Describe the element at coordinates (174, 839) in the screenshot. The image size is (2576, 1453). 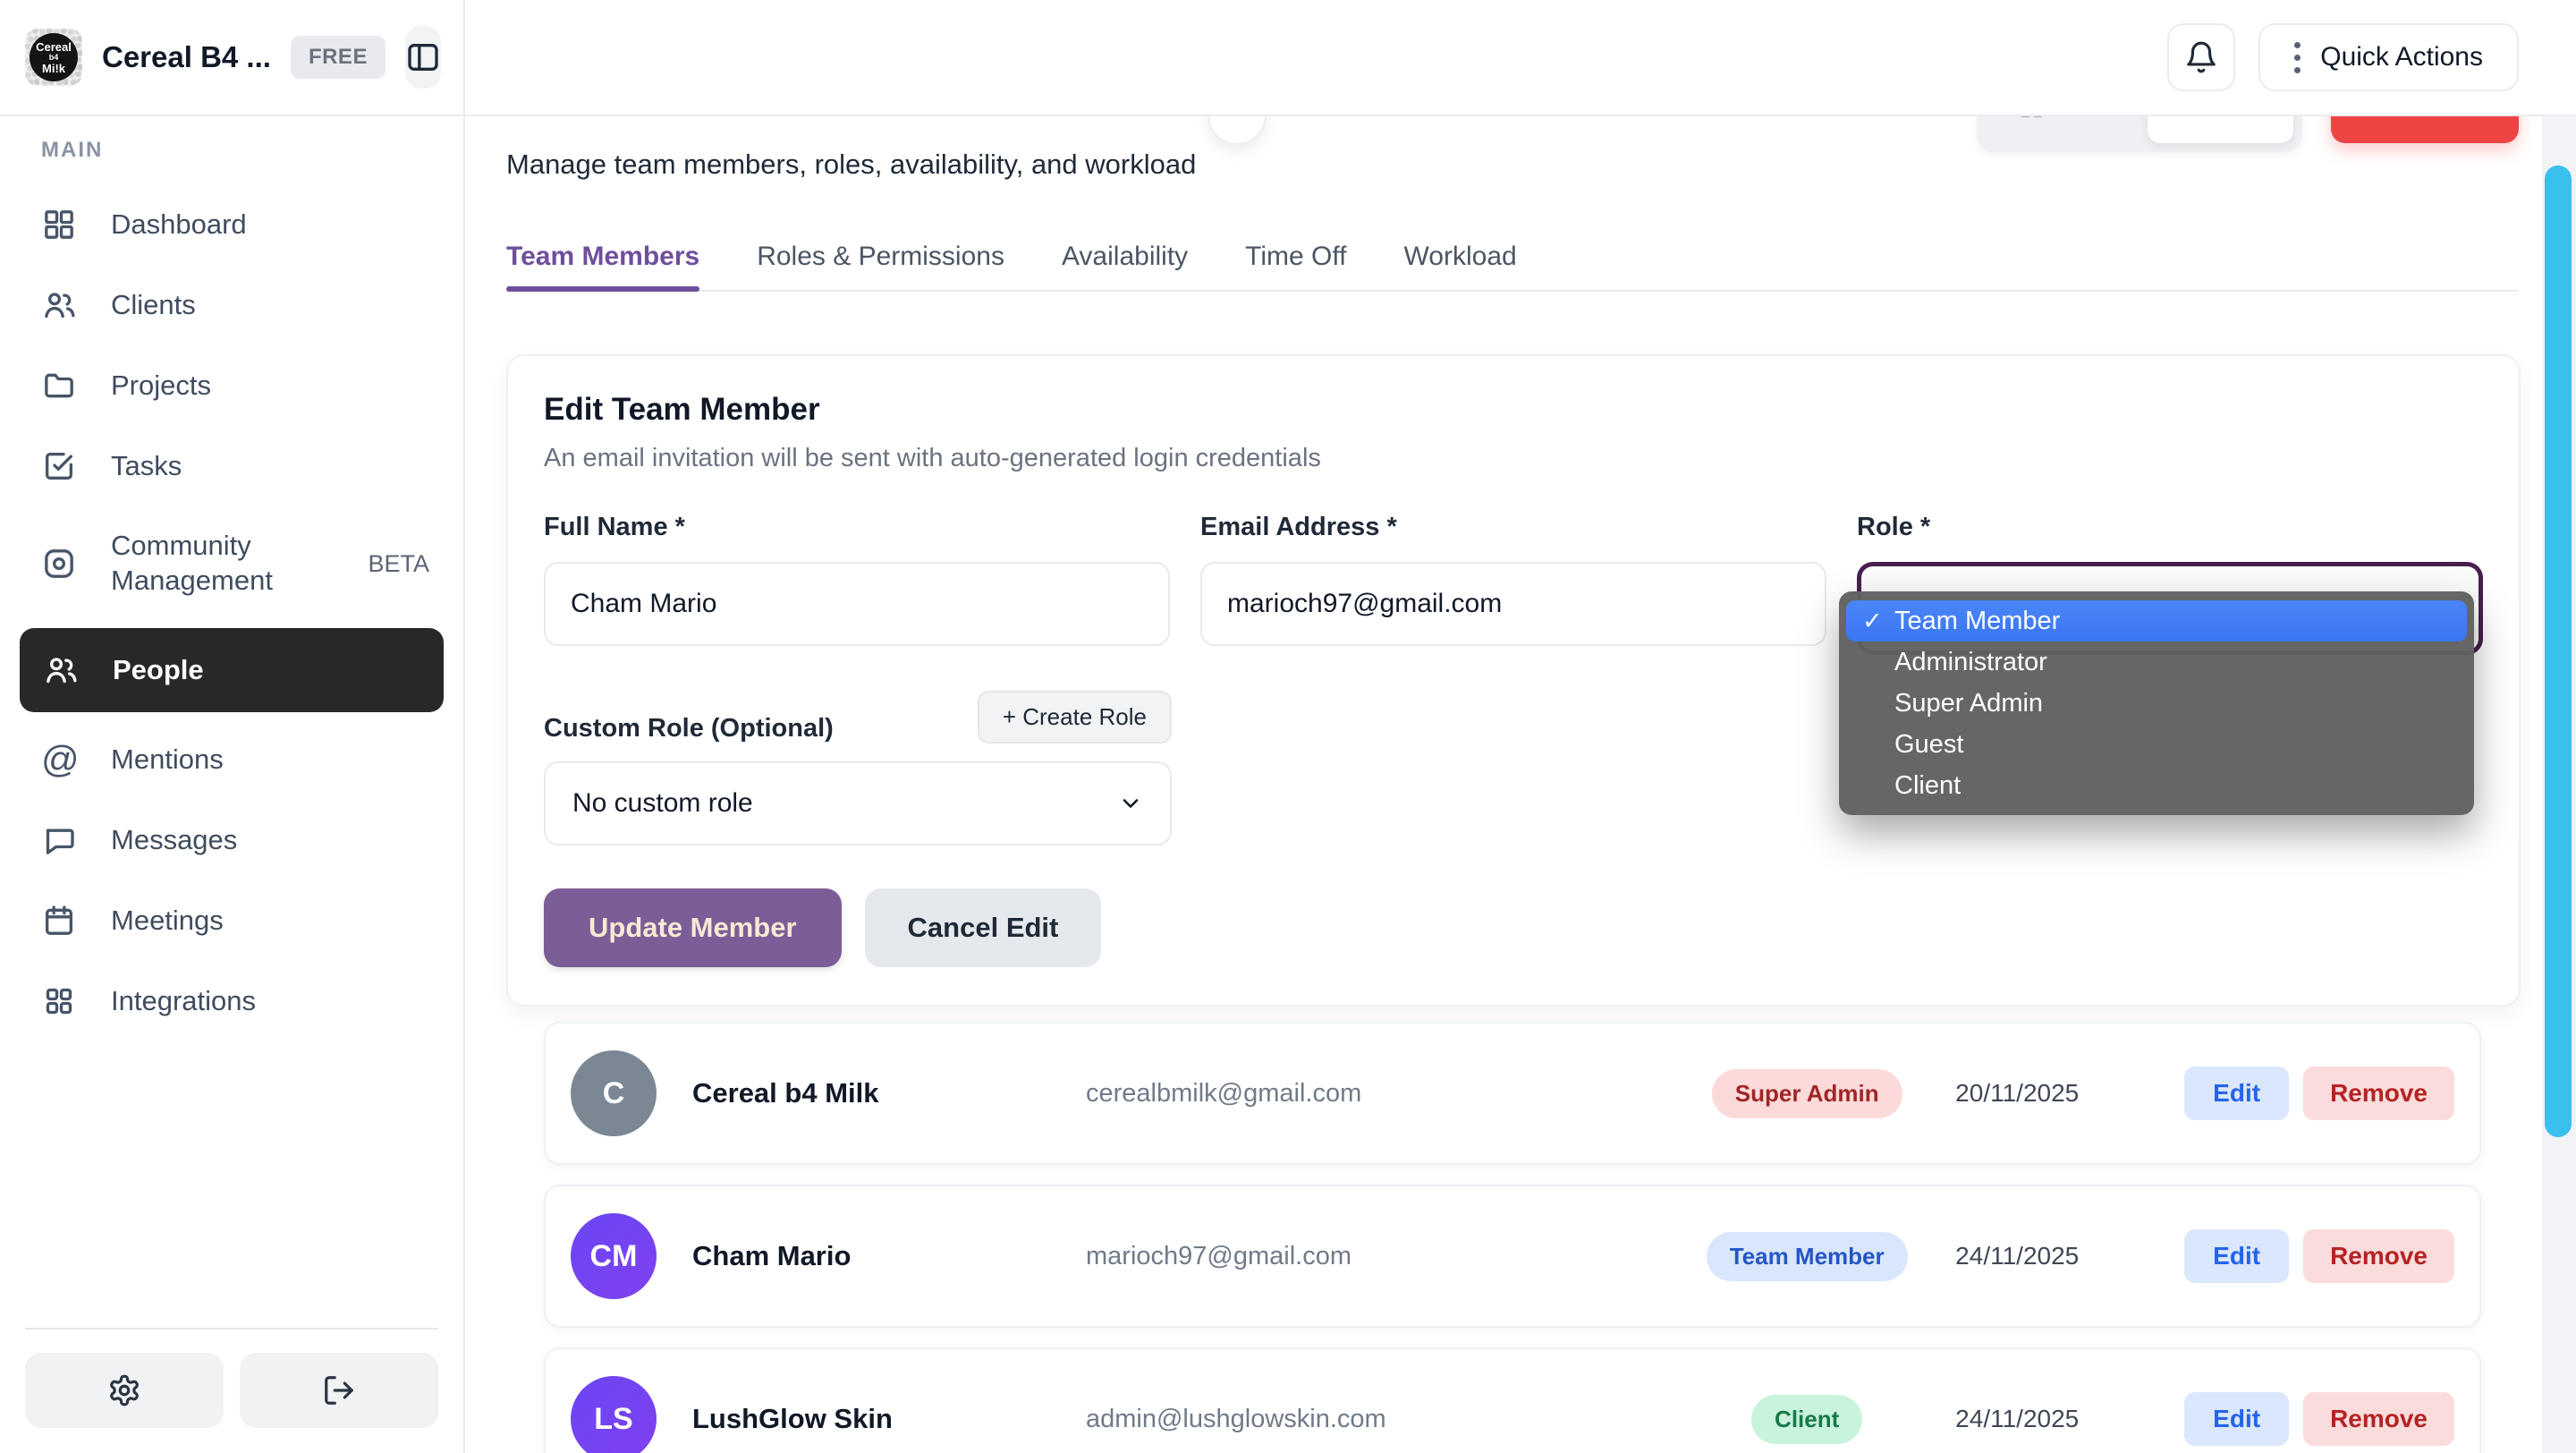
I see `sidebar-item-label: Messages` at that location.